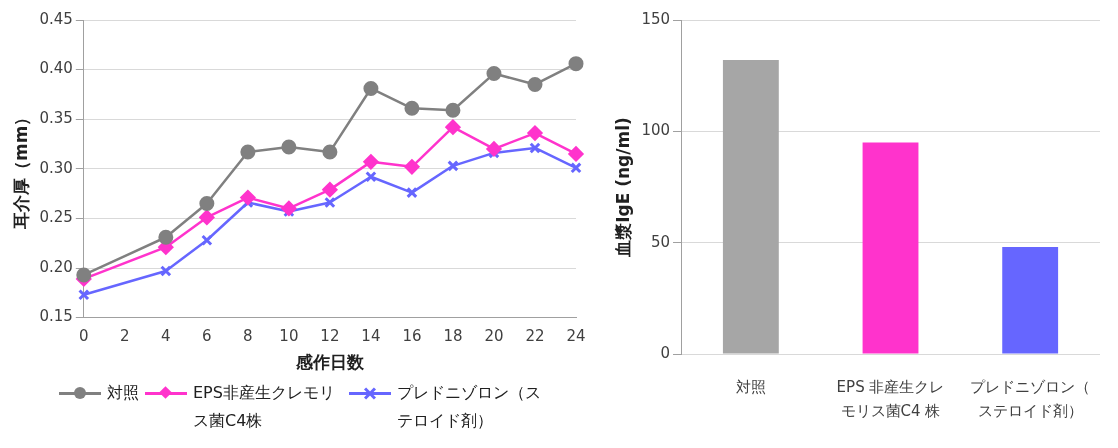  I want to click on y-tick-label: 0.25, so click(56, 217).